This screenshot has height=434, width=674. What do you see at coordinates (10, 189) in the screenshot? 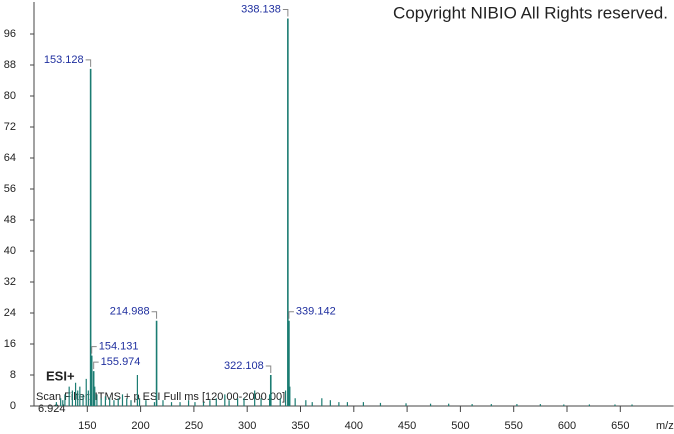
I see `y-tick-label: 56` at bounding box center [10, 189].